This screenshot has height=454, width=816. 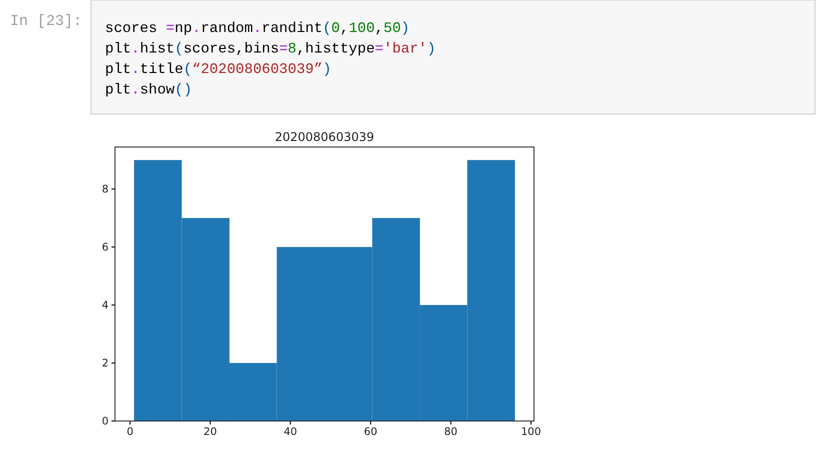 What do you see at coordinates (105, 421) in the screenshot?
I see `y-tick-label: 0` at bounding box center [105, 421].